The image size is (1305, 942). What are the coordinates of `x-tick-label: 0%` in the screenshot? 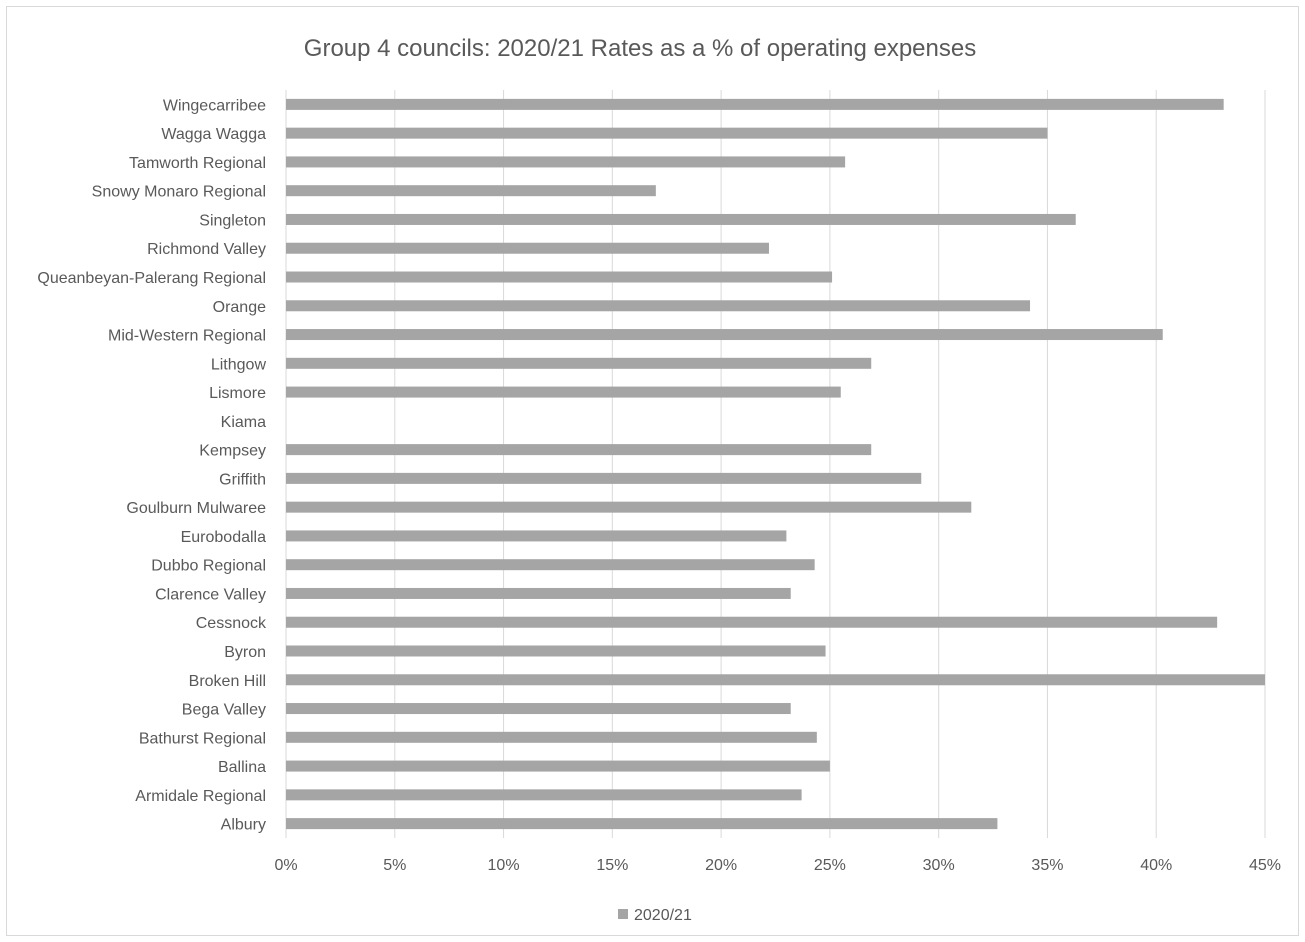 It's located at (285, 865).